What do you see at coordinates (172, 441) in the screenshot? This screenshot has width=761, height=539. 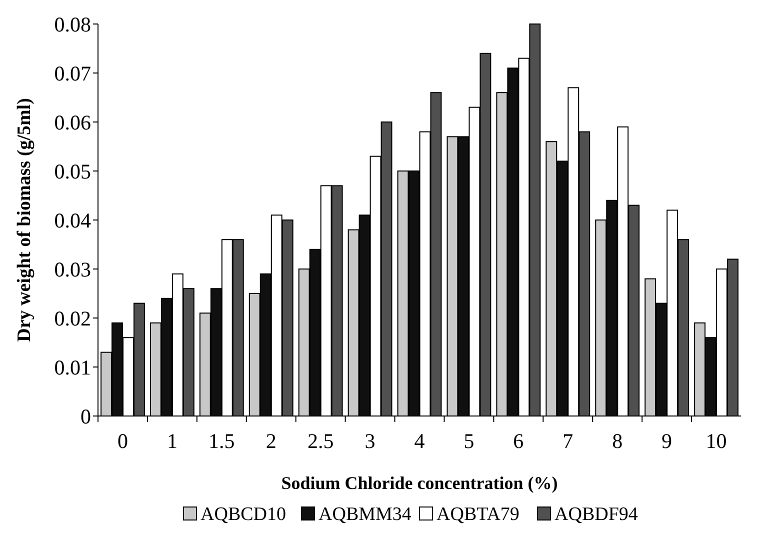 I see `x-tick-label: 1` at bounding box center [172, 441].